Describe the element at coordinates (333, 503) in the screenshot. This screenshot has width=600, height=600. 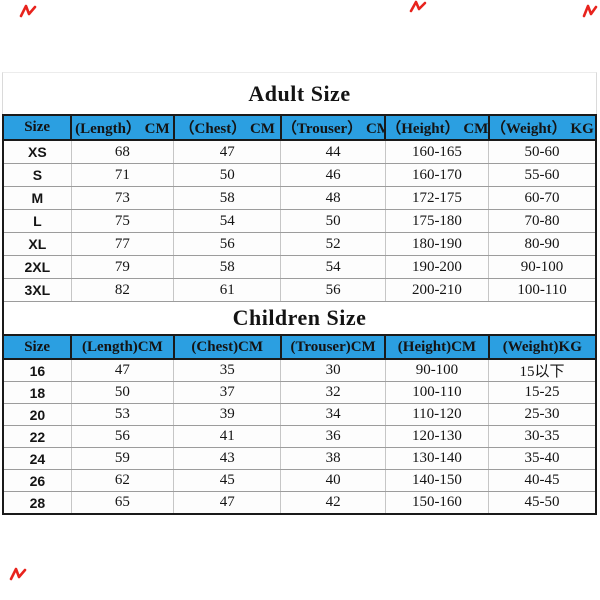
I see `children-value-cell: 42` at that location.